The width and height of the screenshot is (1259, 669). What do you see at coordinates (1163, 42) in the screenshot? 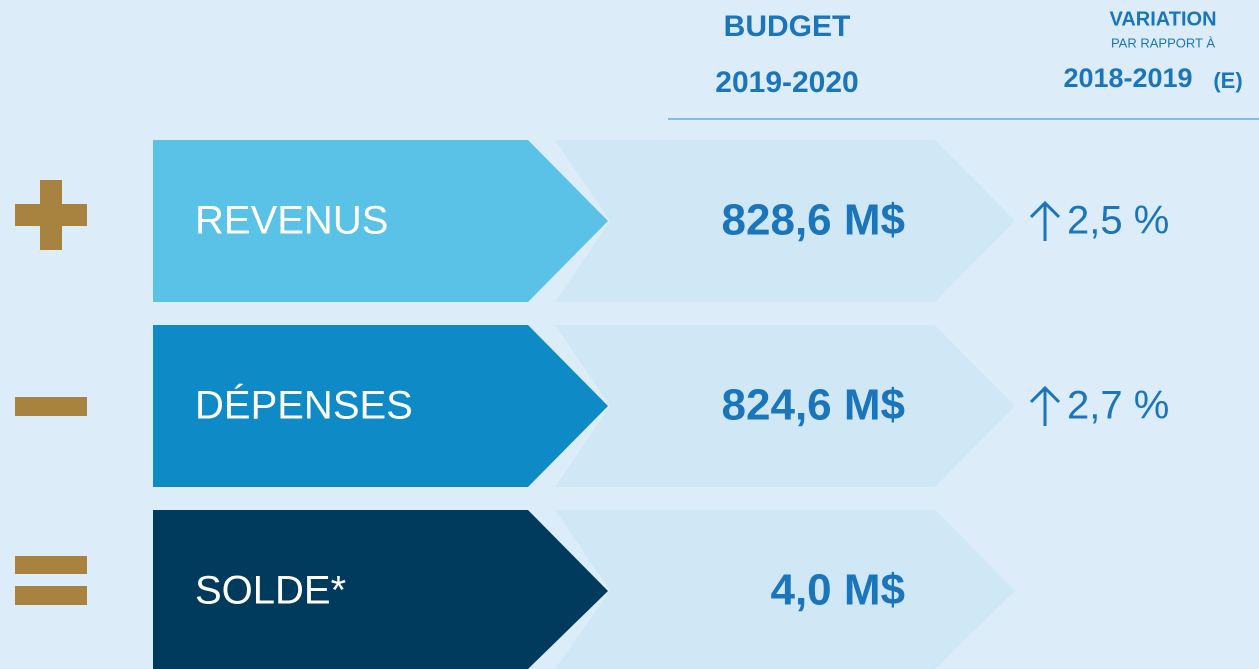
I see `variation-sub: PAR RAPPORT À` at bounding box center [1163, 42].